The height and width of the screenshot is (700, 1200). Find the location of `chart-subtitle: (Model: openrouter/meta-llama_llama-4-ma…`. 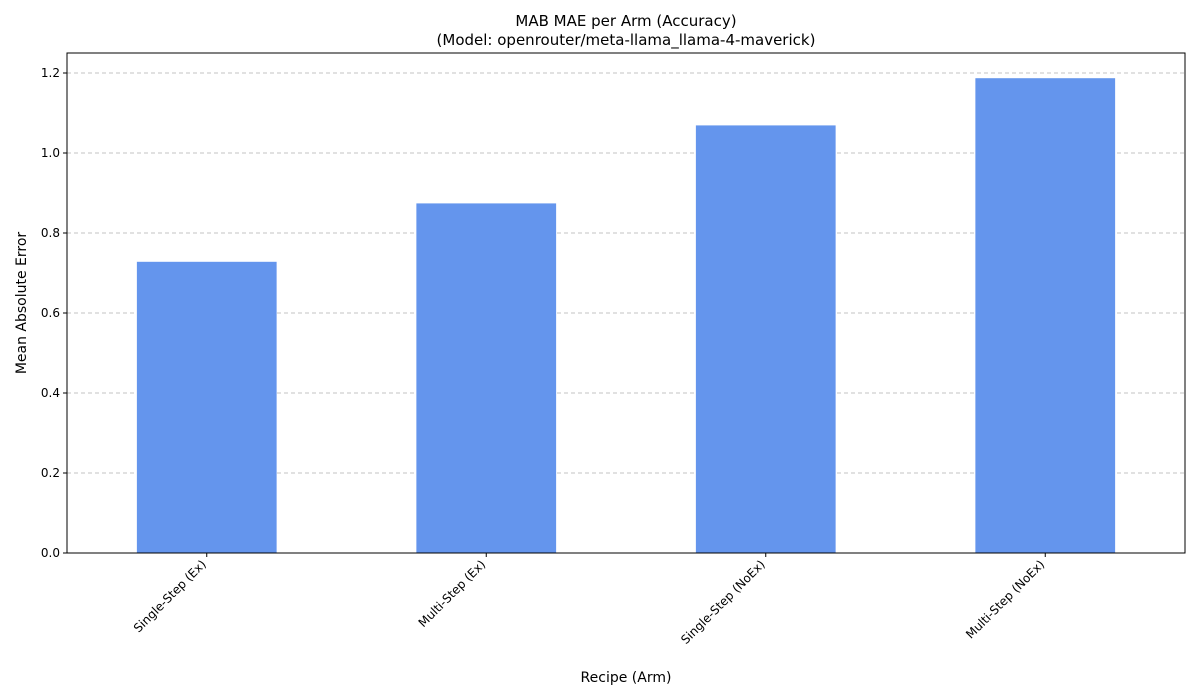

chart-subtitle: (Model: openrouter/meta-llama_llama-4-ma… is located at coordinates (626, 40).